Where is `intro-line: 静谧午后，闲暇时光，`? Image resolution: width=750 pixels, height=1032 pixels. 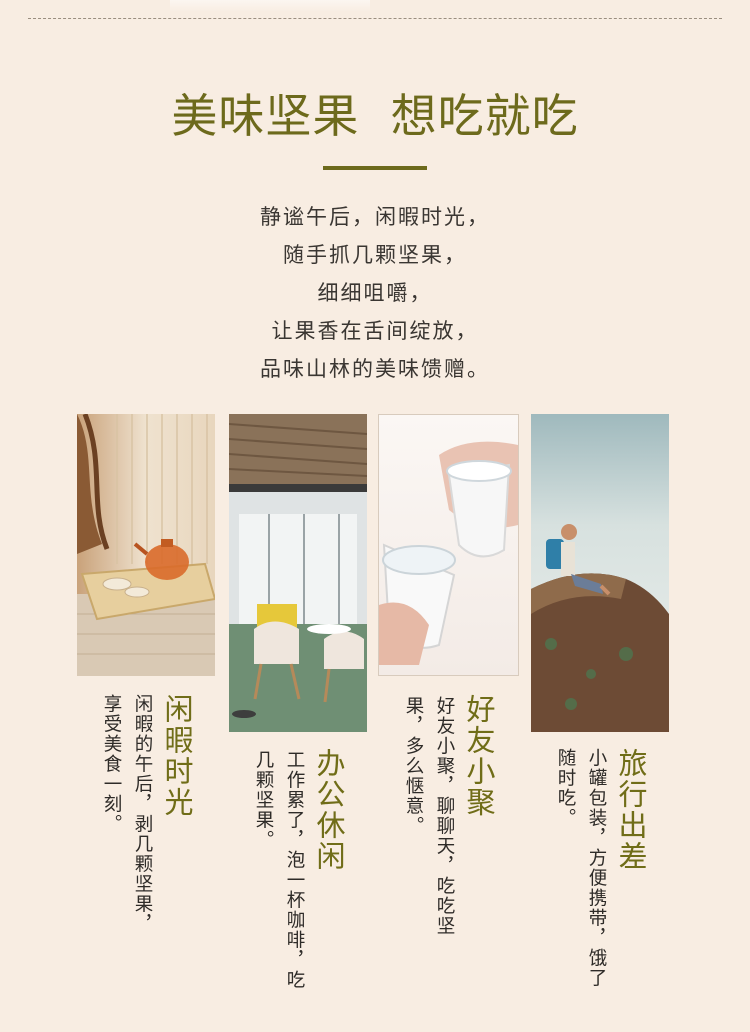
intro-line: 静谧午后，闲暇时光， is located at coordinates (375, 217).